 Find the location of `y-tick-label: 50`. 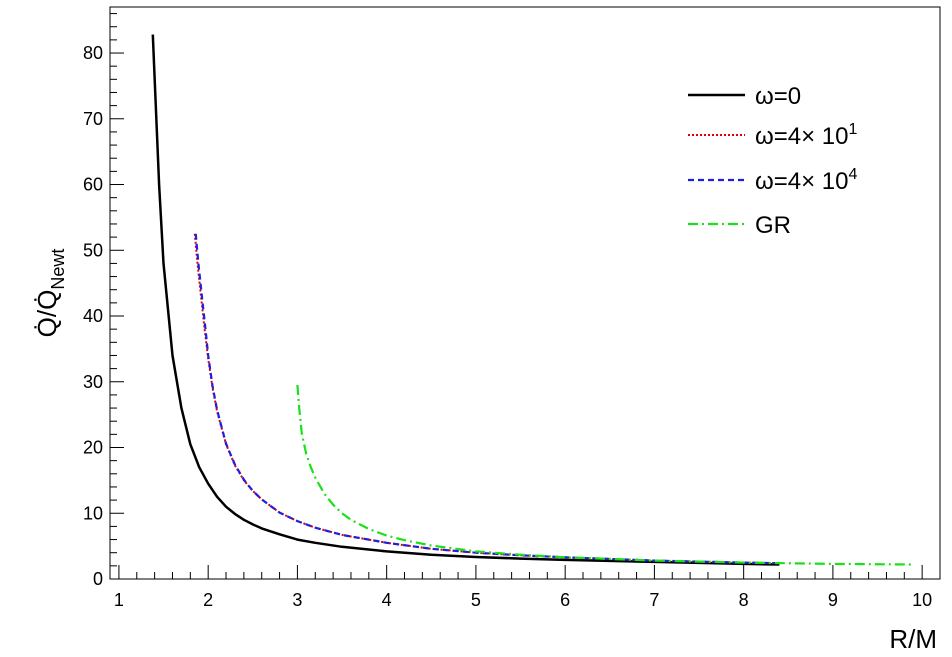

y-tick-label: 50 is located at coordinates (93, 250).